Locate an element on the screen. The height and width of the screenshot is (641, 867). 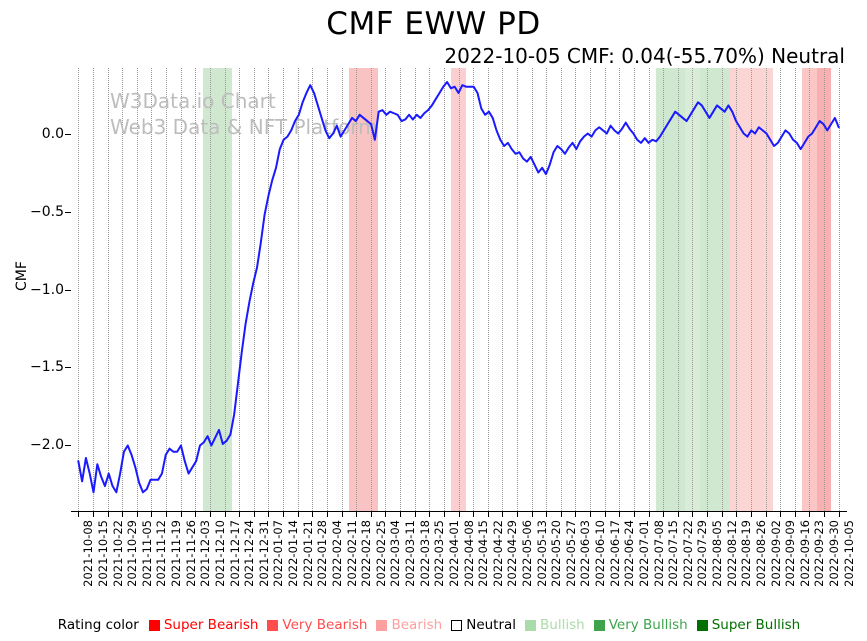
x-tick-label: 2022-03-18 is located at coordinates (424, 553).